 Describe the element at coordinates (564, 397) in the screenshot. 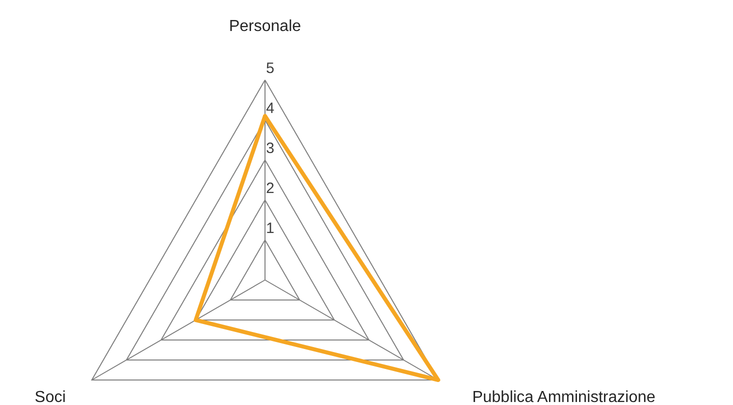

I see `spoke-label: Pubblica Amministrazione` at that location.